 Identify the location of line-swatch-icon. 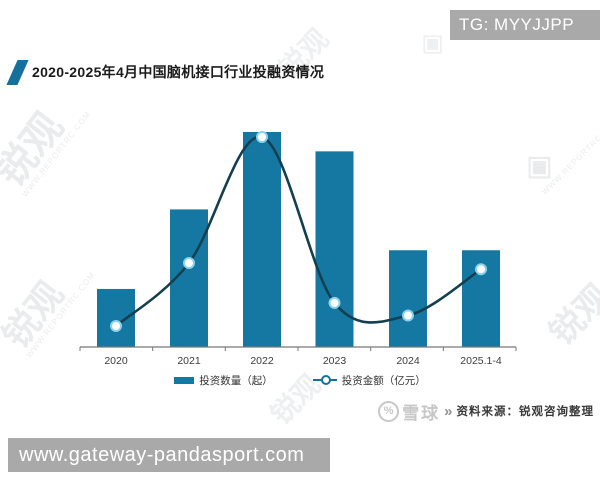
(324, 380).